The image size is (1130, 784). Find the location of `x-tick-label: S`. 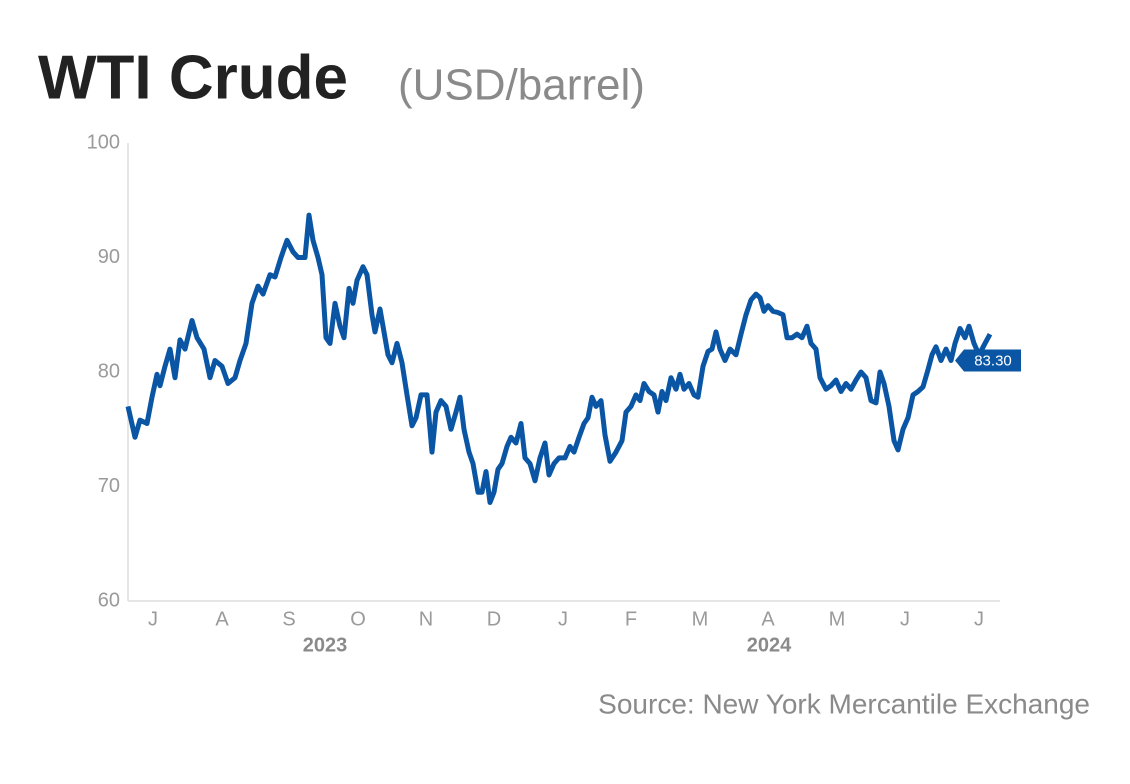

x-tick-label: S is located at coordinates (288, 619).